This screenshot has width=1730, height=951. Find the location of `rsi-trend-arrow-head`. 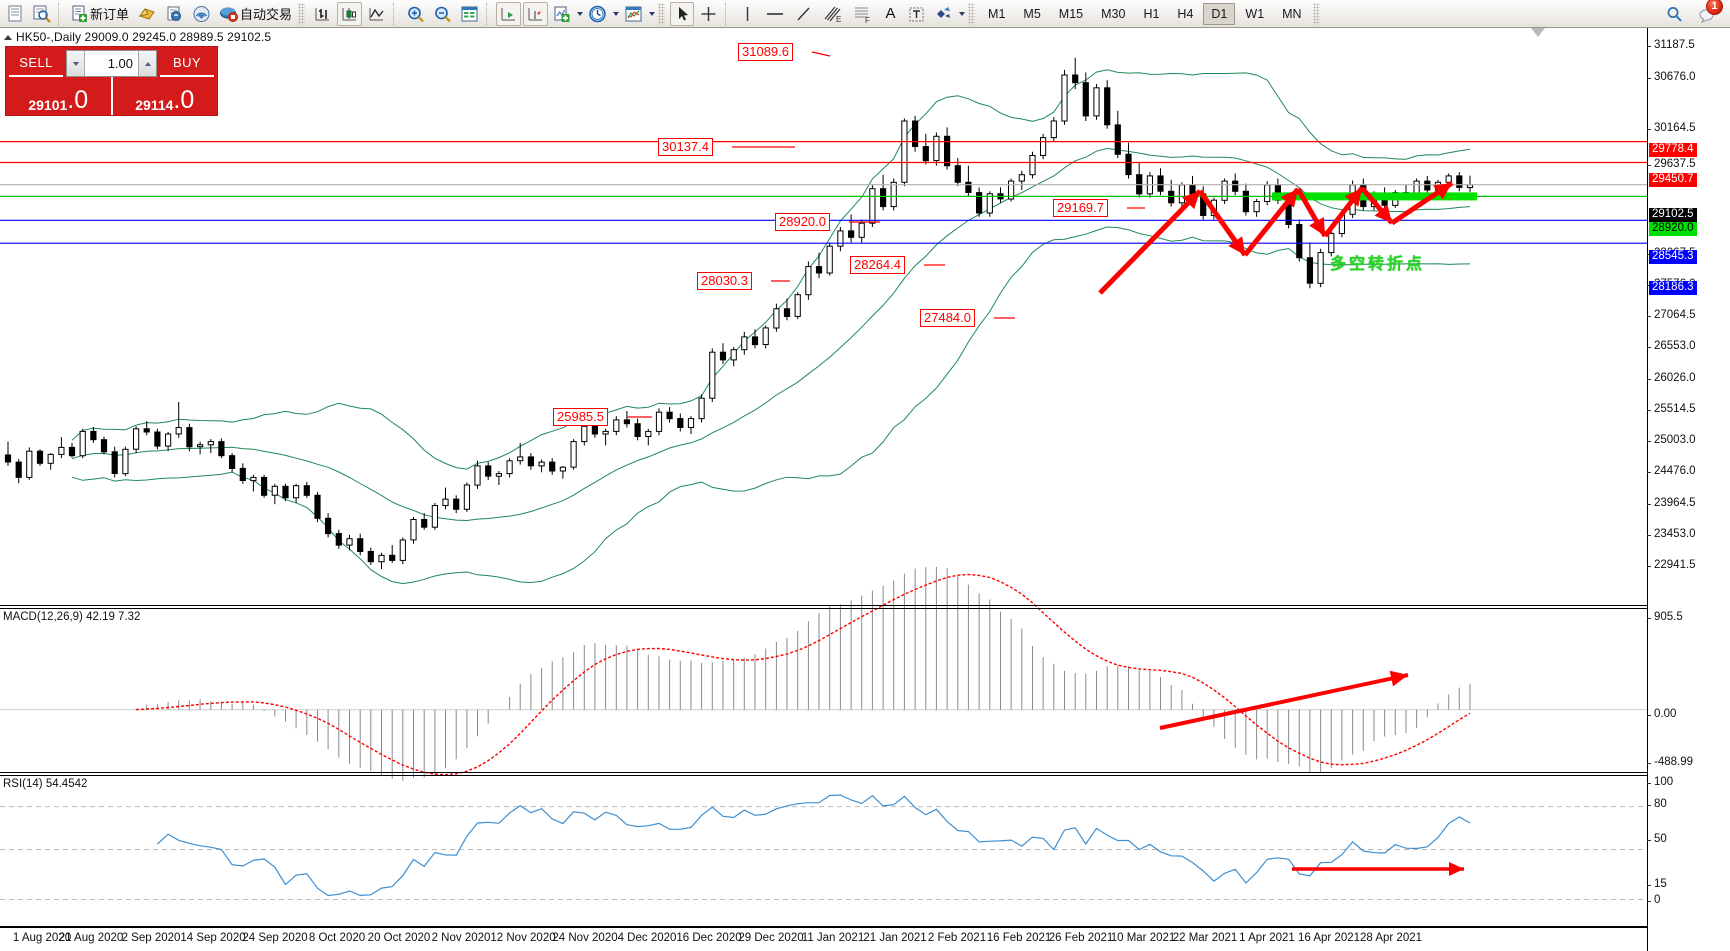

rsi-trend-arrow-head is located at coordinates (1456, 869).